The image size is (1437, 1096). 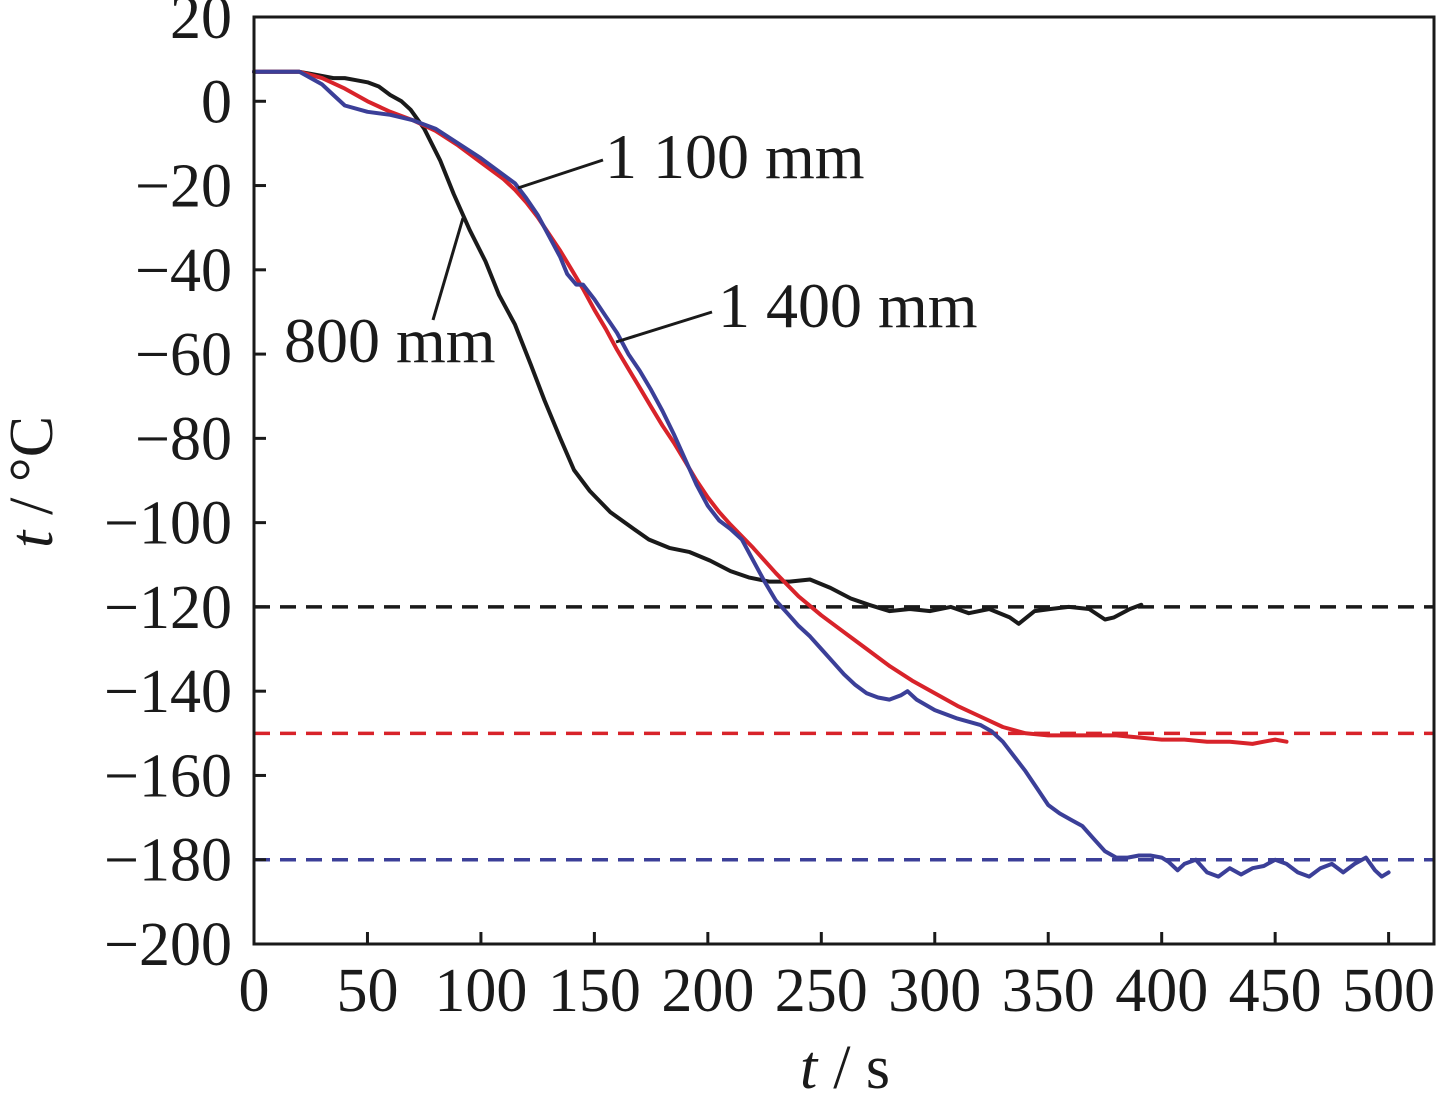 What do you see at coordinates (201, 26) in the screenshot?
I see `y-tick-label: 20` at bounding box center [201, 26].